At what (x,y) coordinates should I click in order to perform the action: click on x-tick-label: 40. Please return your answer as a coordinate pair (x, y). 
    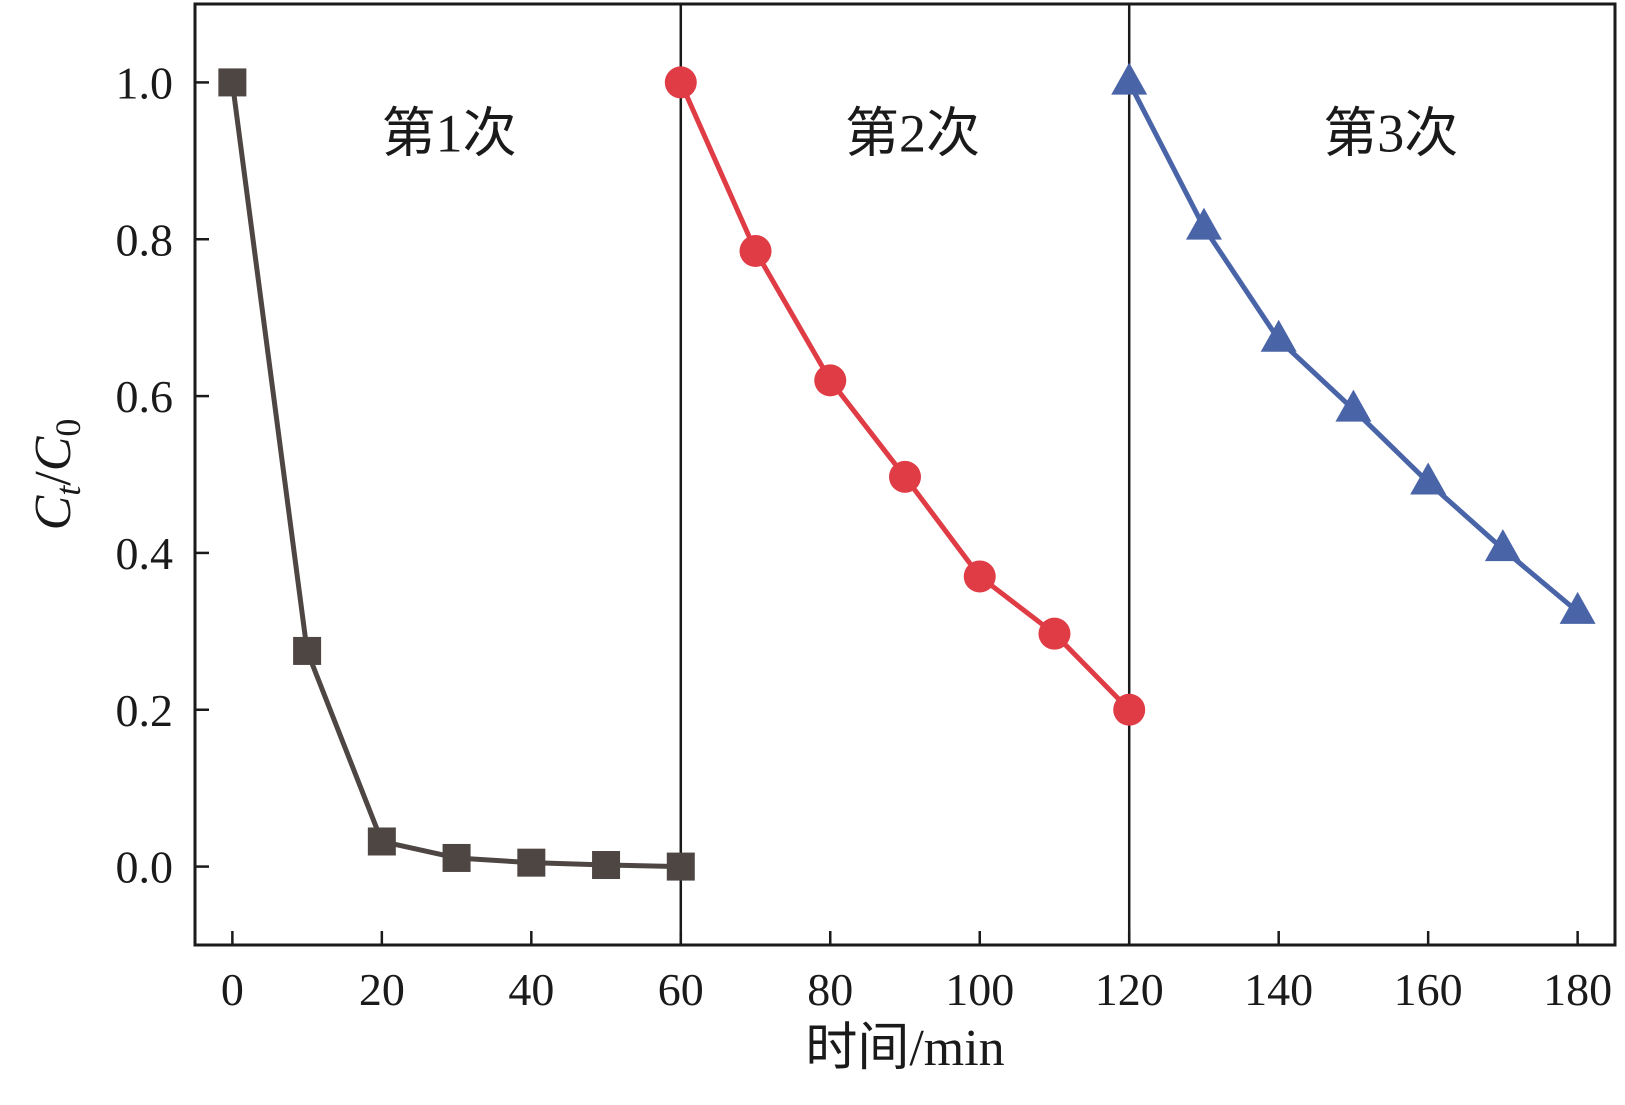
    Looking at the image, I should click on (531, 989).